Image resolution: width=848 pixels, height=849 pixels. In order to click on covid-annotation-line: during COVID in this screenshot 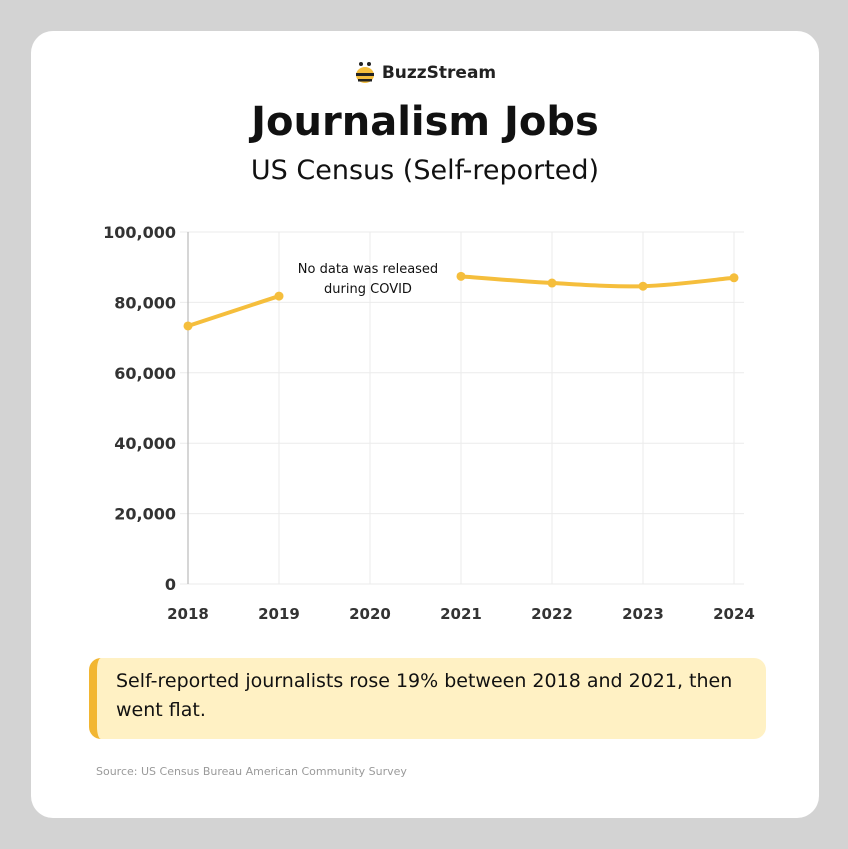, I will do `click(368, 289)`.